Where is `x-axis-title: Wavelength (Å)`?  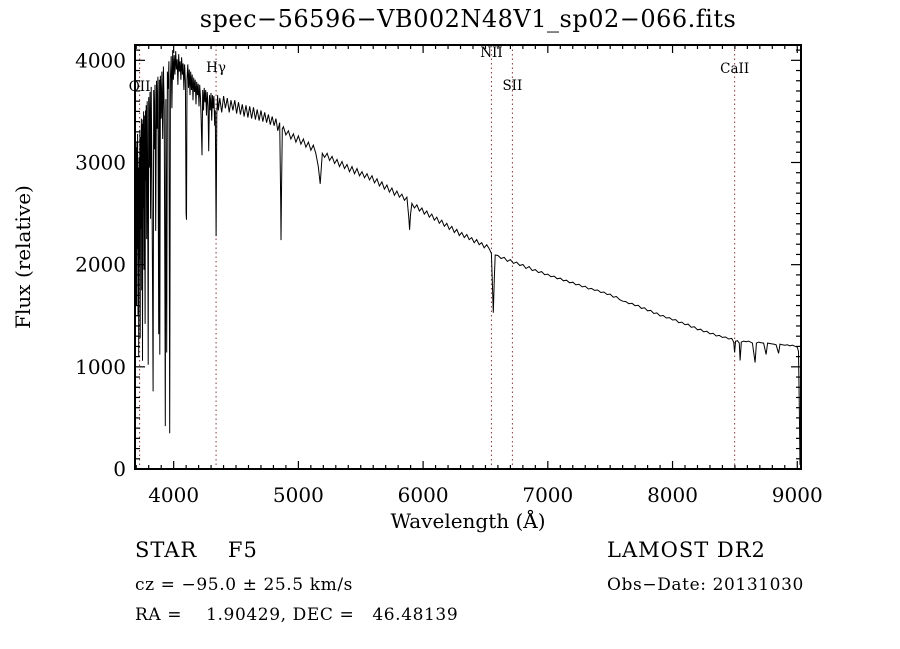 x-axis-title: Wavelength (Å) is located at coordinates (467, 520).